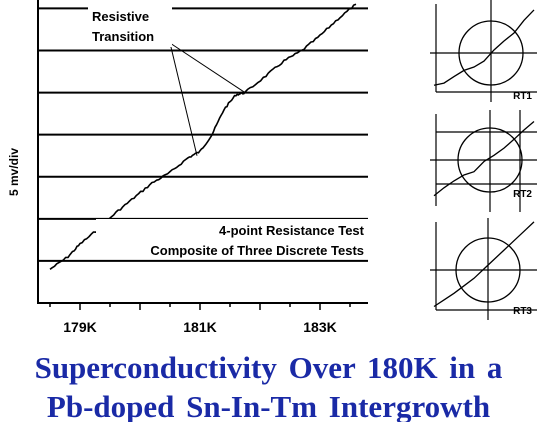  What do you see at coordinates (207, 99) in the screenshot?
I see `transition-arrows` at bounding box center [207, 99].